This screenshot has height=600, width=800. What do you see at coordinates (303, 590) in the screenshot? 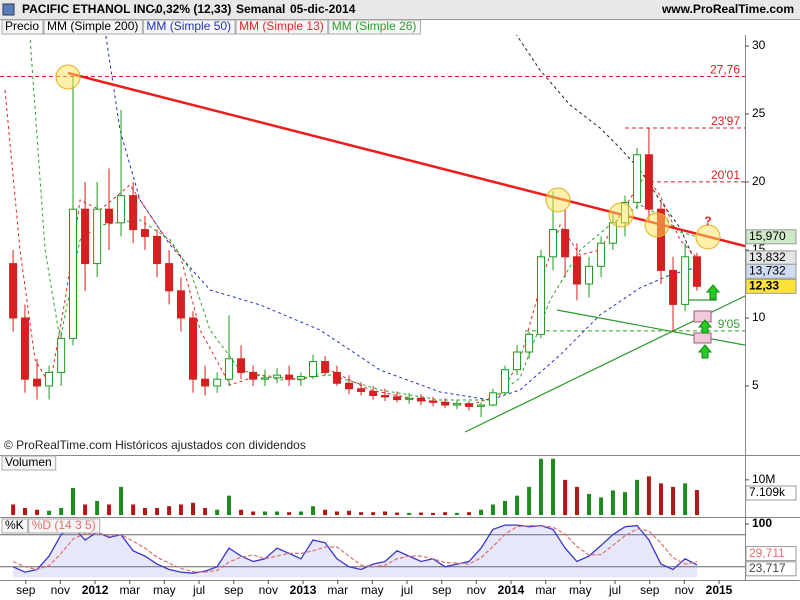
I see `x-tick-label: 2013` at bounding box center [303, 590].